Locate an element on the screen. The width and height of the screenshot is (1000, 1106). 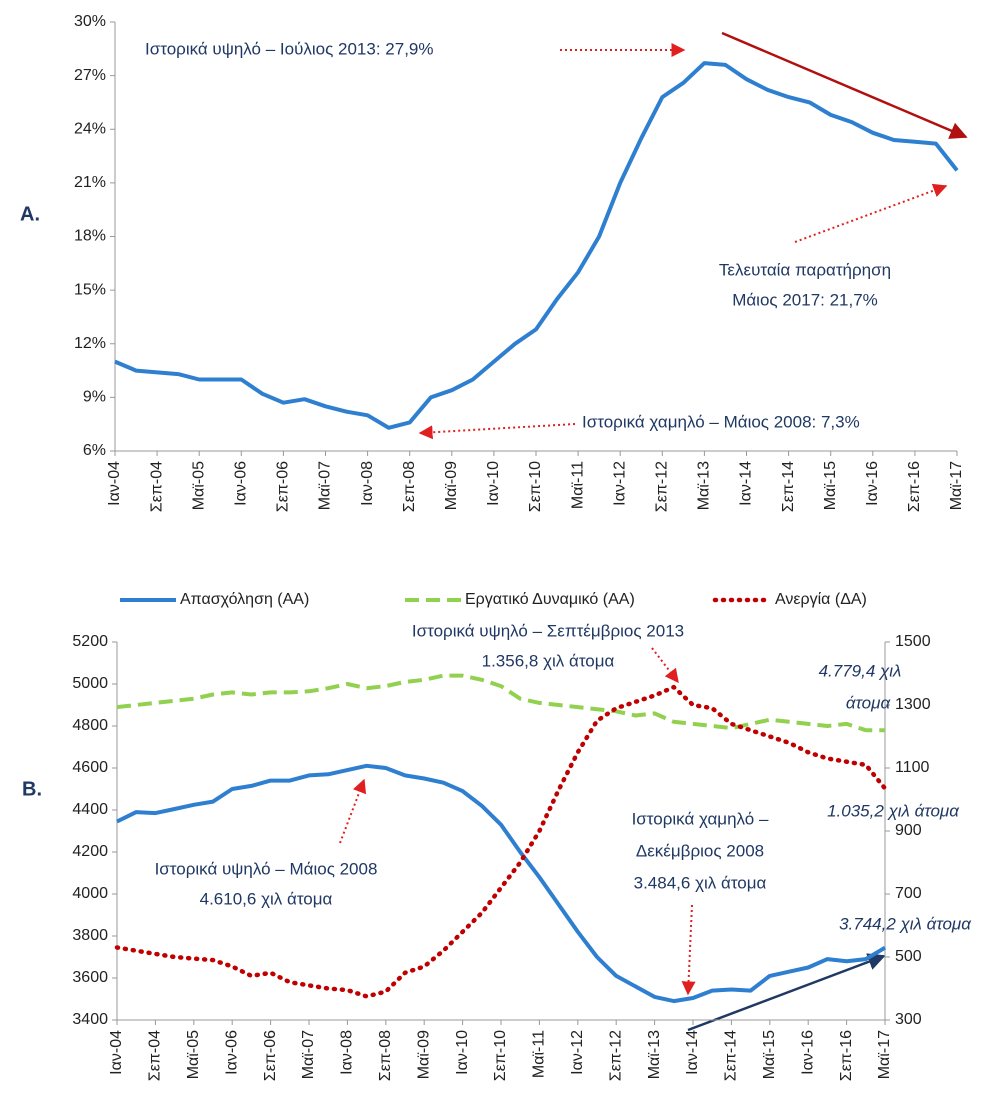
annotation: 1.035,2 χιλ άτομα is located at coordinates (893, 810).